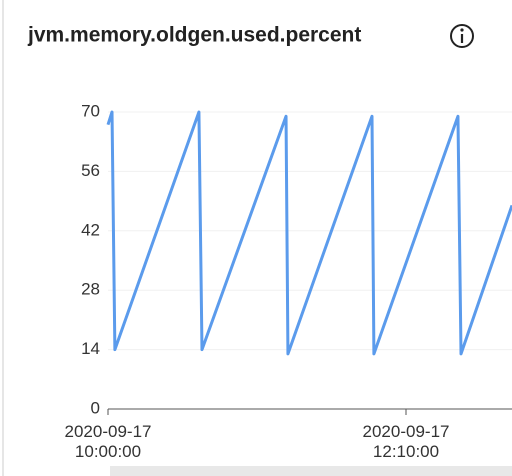 The height and width of the screenshot is (476, 512). What do you see at coordinates (90, 289) in the screenshot?
I see `y-tick-label: 28` at bounding box center [90, 289].